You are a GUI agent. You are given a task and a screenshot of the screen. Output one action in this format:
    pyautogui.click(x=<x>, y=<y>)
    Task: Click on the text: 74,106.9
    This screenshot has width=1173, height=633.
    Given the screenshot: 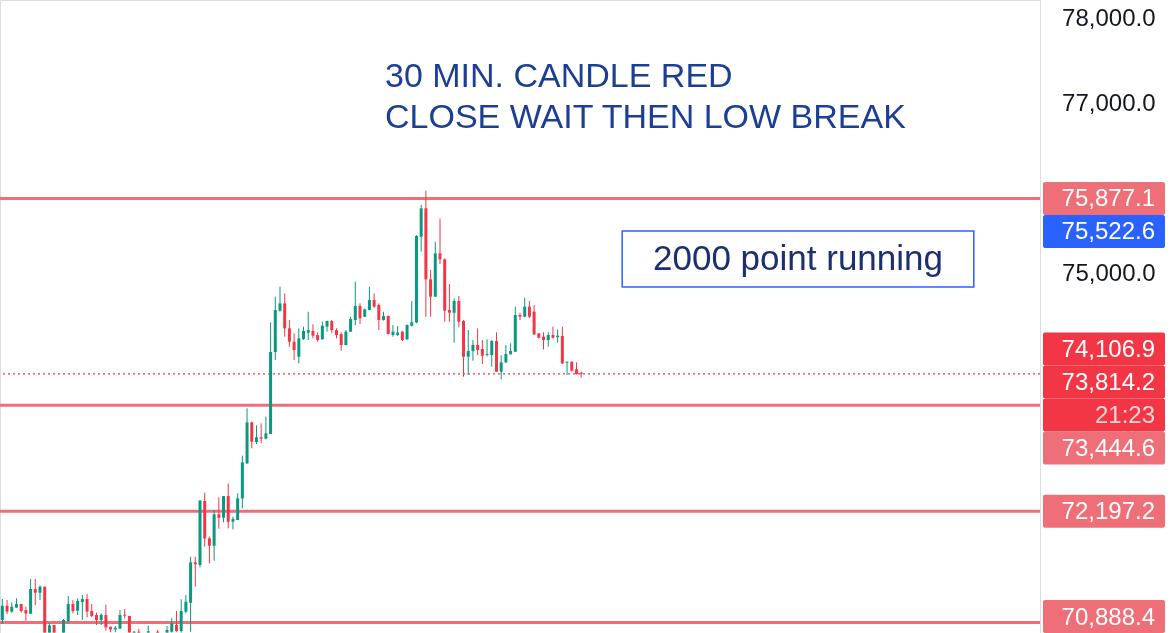 What is the action you would take?
    pyautogui.click(x=1108, y=348)
    